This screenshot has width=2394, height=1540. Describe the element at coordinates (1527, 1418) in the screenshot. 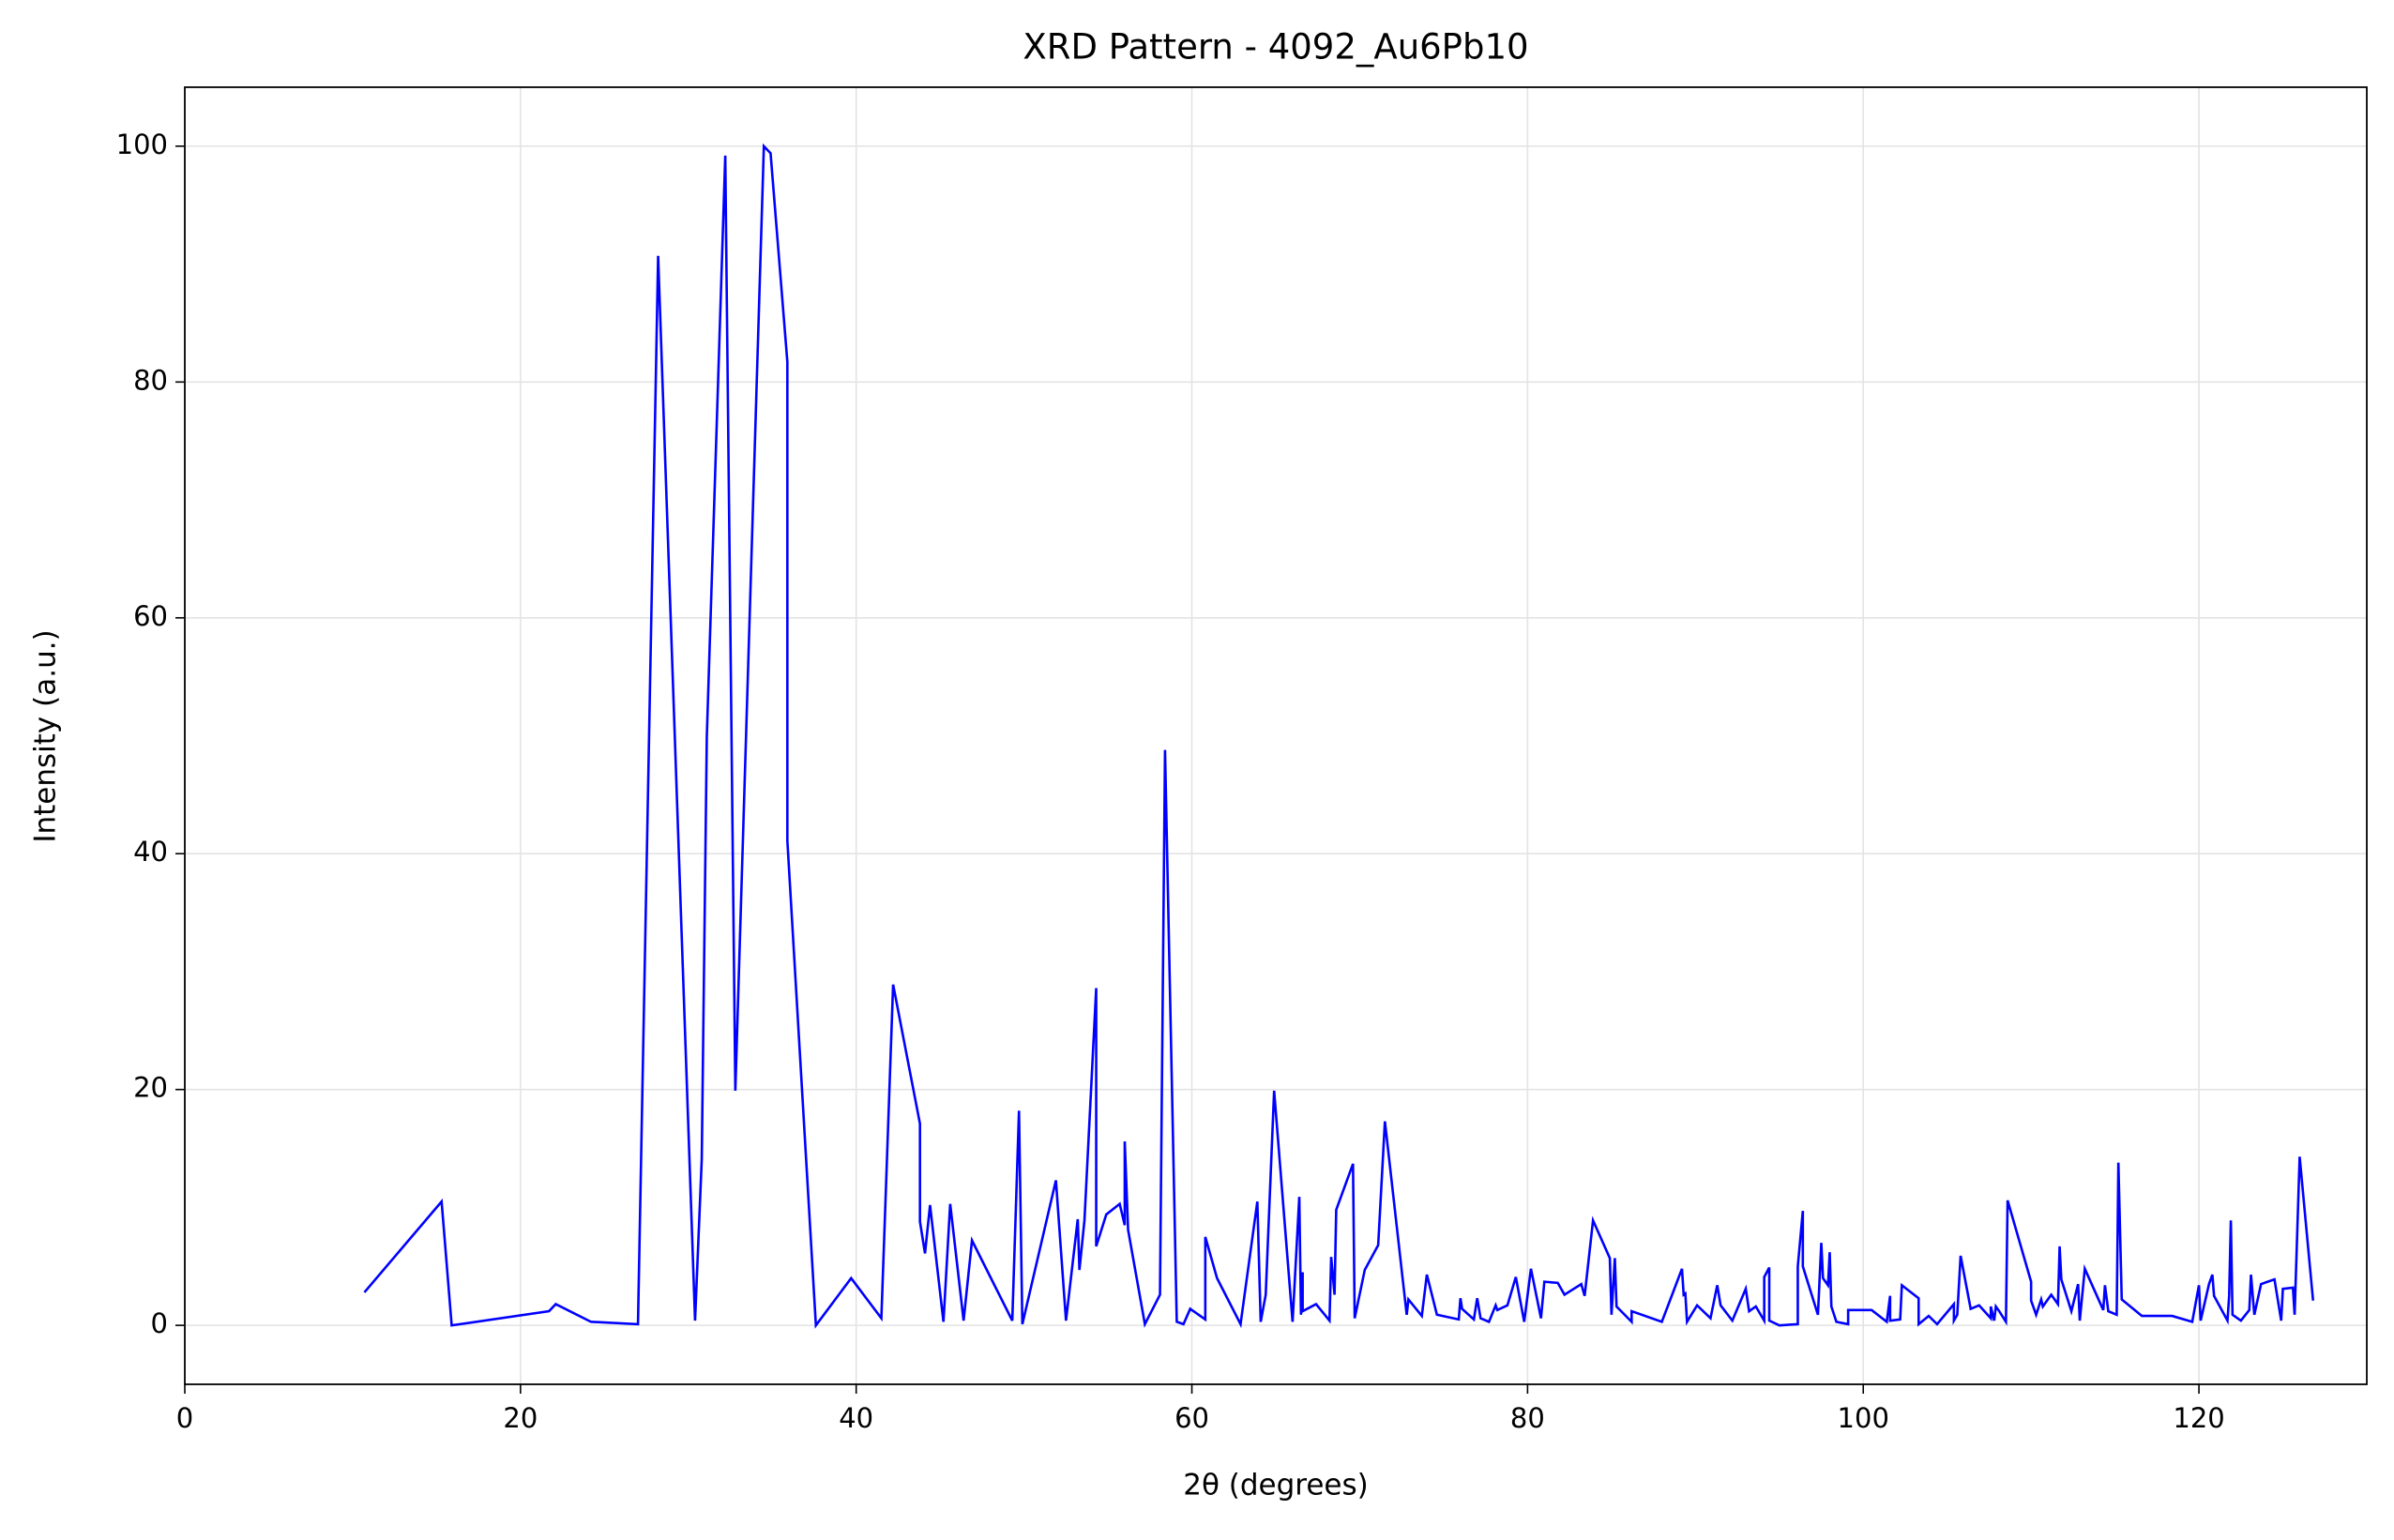

I see `x-tick-label: 80` at that location.